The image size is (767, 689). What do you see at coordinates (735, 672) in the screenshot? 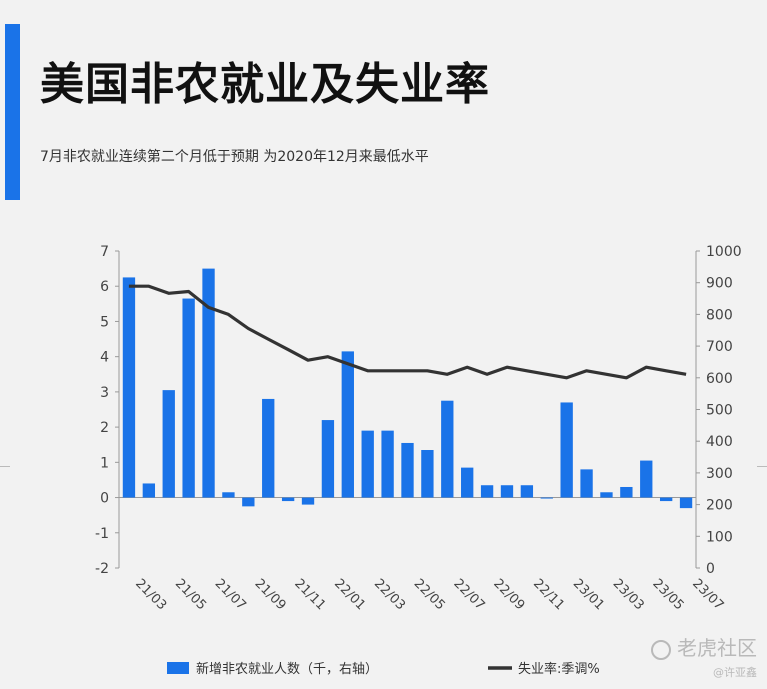
I see `watermark-author: @许亚鑫` at bounding box center [735, 672].